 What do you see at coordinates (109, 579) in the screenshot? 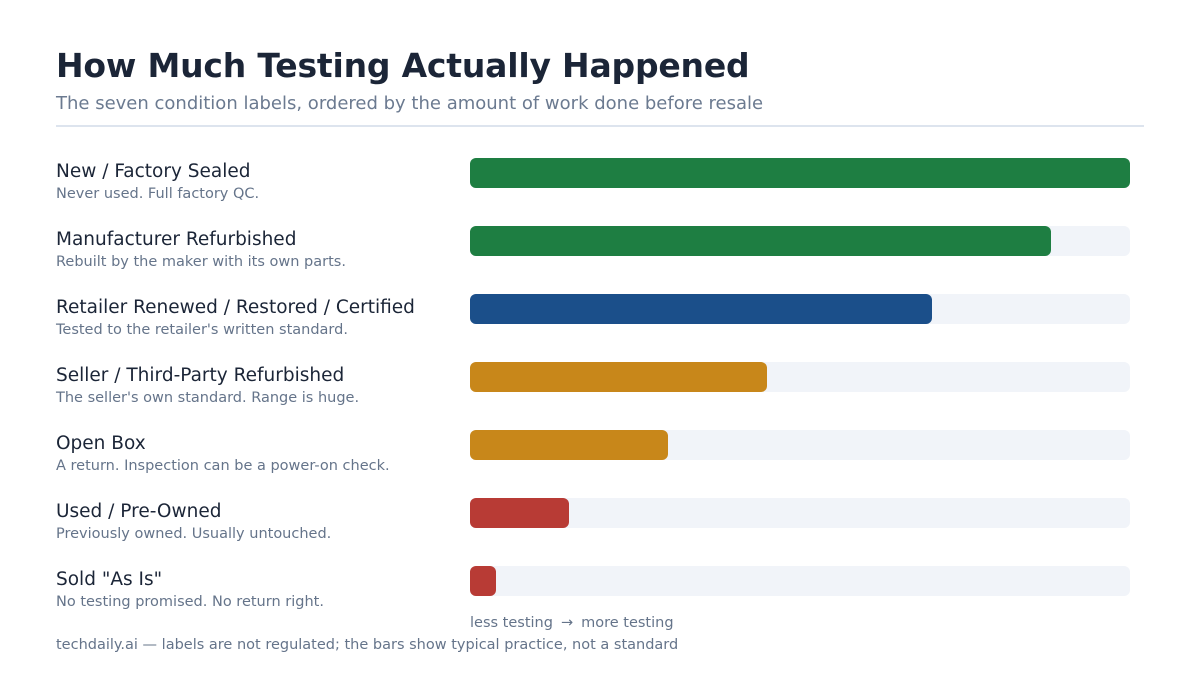
I see `category-label: Sold "As Is"` at bounding box center [109, 579].